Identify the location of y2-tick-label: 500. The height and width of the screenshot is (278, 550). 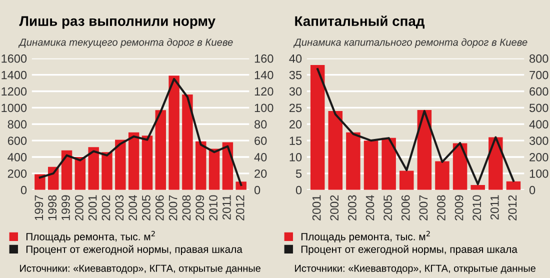
(538, 108).